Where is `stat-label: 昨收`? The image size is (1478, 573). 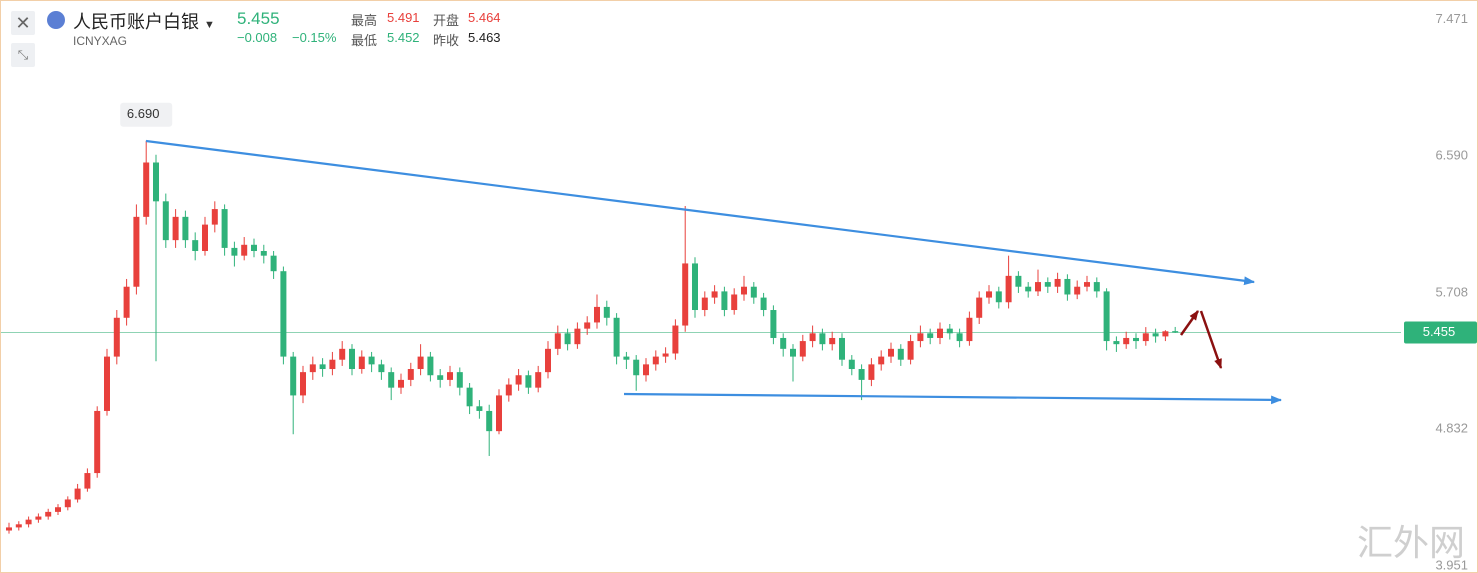 stat-label: 昨收 is located at coordinates (446, 40).